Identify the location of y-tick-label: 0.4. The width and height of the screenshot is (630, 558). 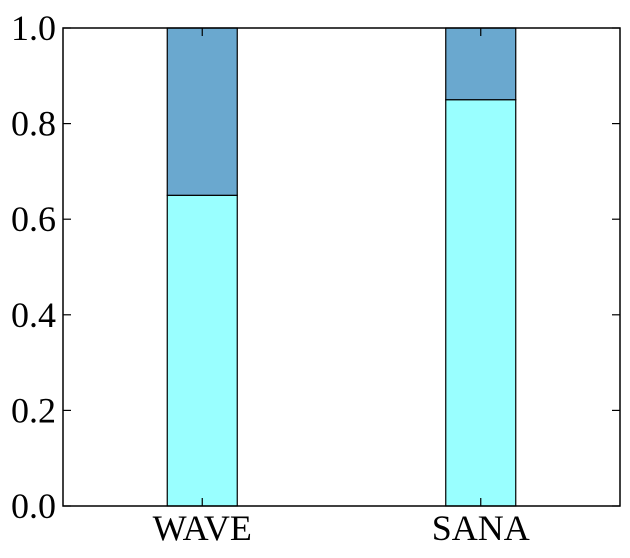
(33, 315).